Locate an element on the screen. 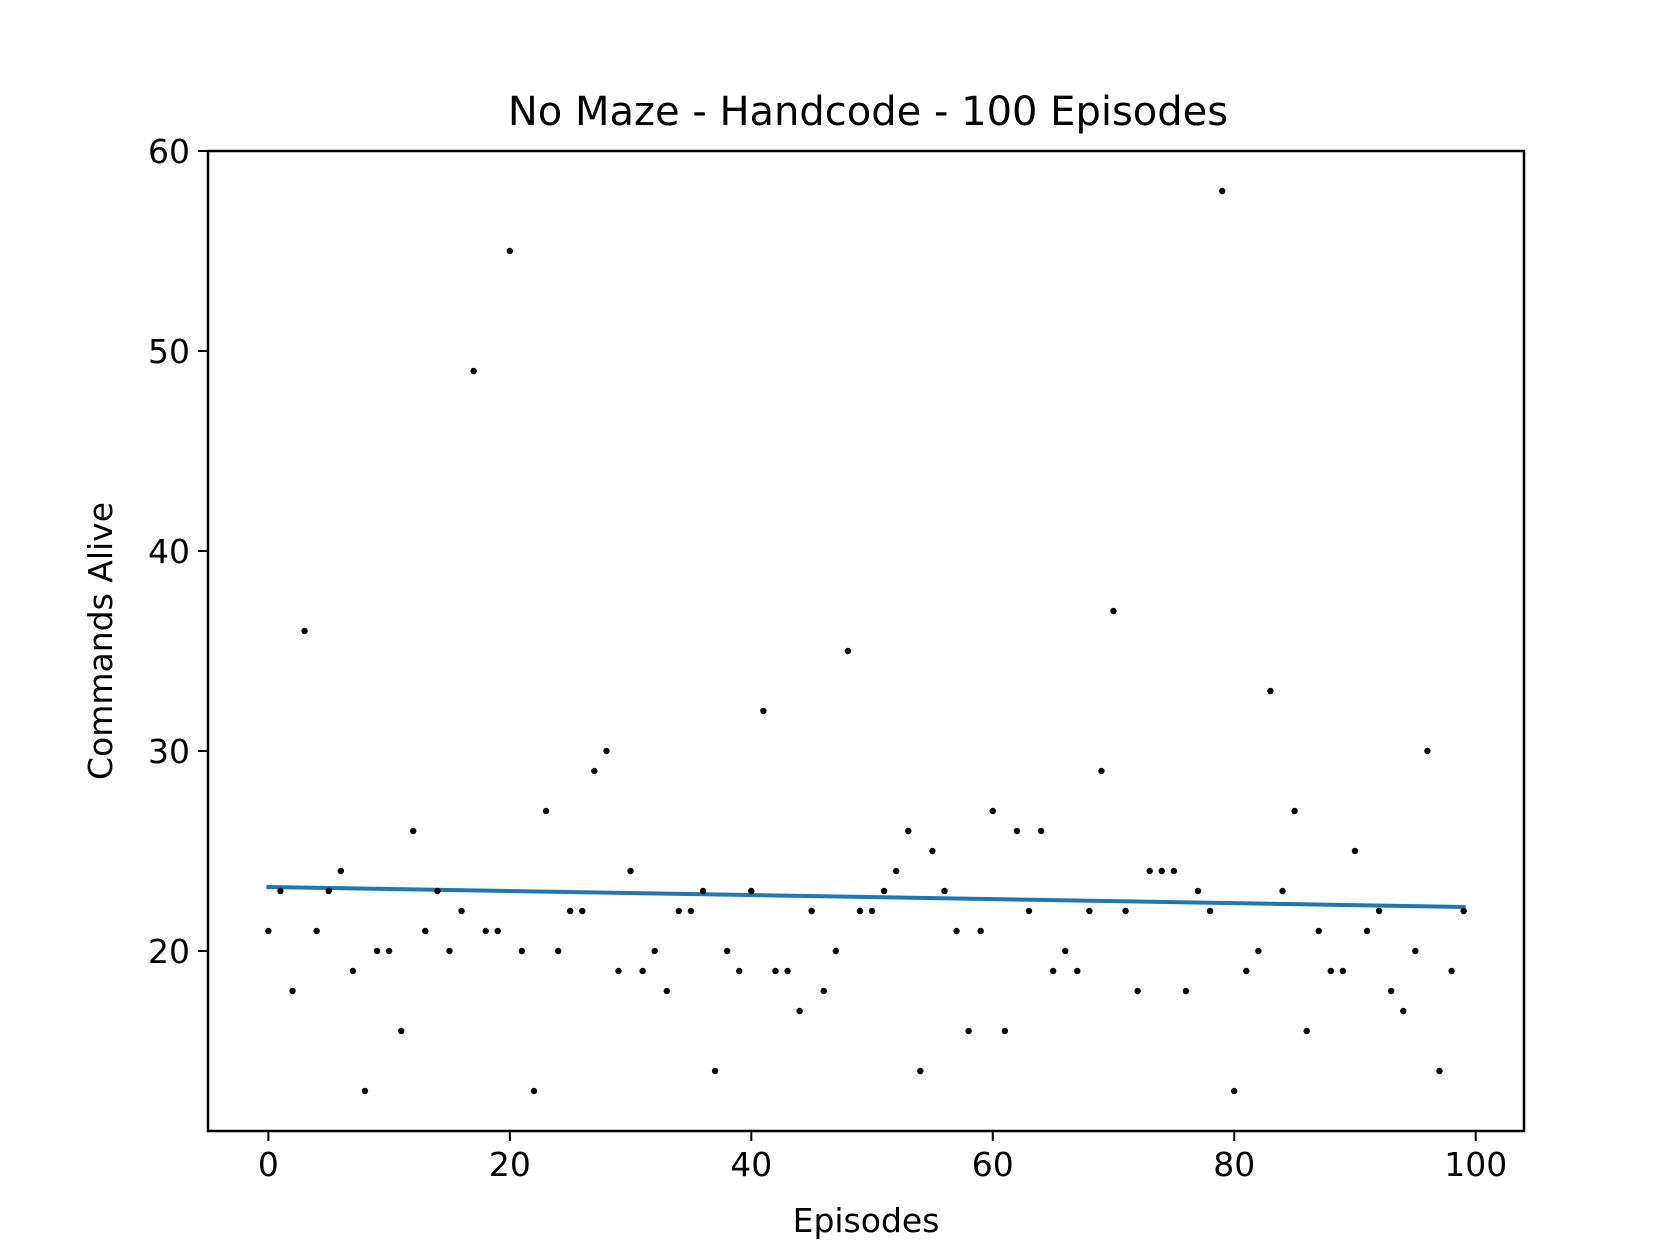 The height and width of the screenshot is (1246, 1666). x-tick-label: 0 is located at coordinates (268, 1164).